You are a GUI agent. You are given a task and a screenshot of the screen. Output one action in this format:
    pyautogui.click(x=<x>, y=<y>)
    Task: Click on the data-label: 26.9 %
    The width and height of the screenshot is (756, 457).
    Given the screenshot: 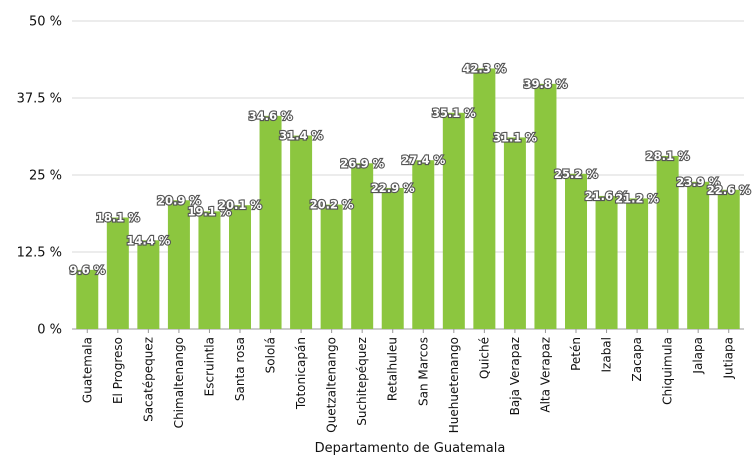 What is the action you would take?
    pyautogui.click(x=362, y=163)
    